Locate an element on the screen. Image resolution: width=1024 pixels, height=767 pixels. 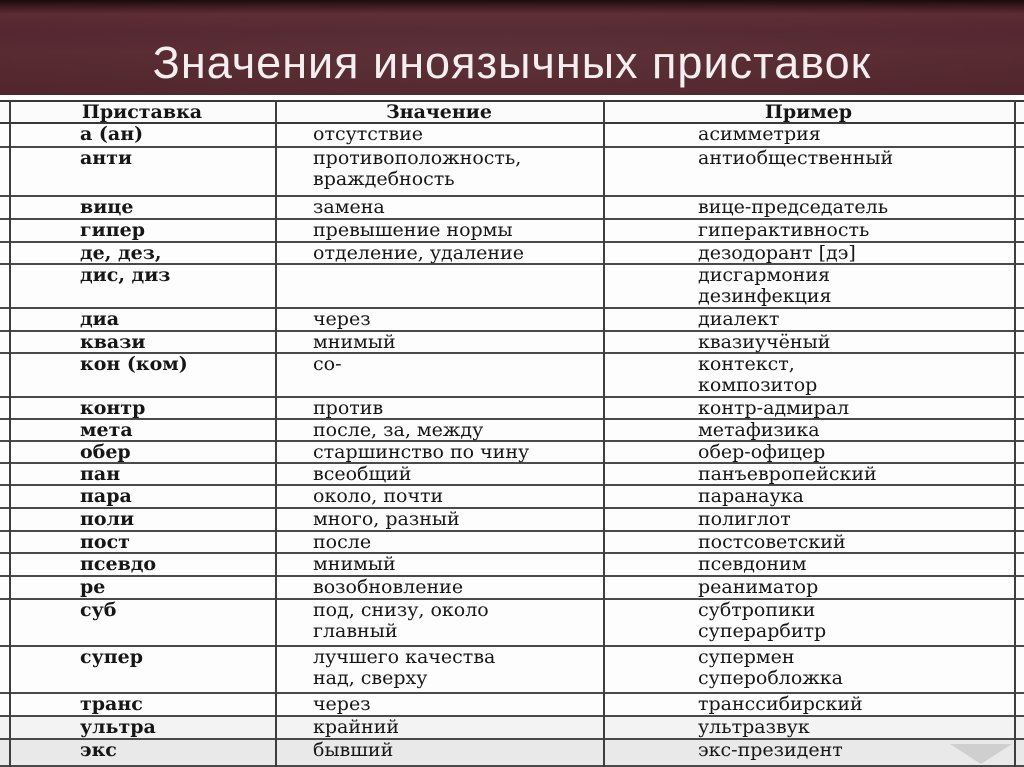
prefix-cell: мета is located at coordinates (106, 430).